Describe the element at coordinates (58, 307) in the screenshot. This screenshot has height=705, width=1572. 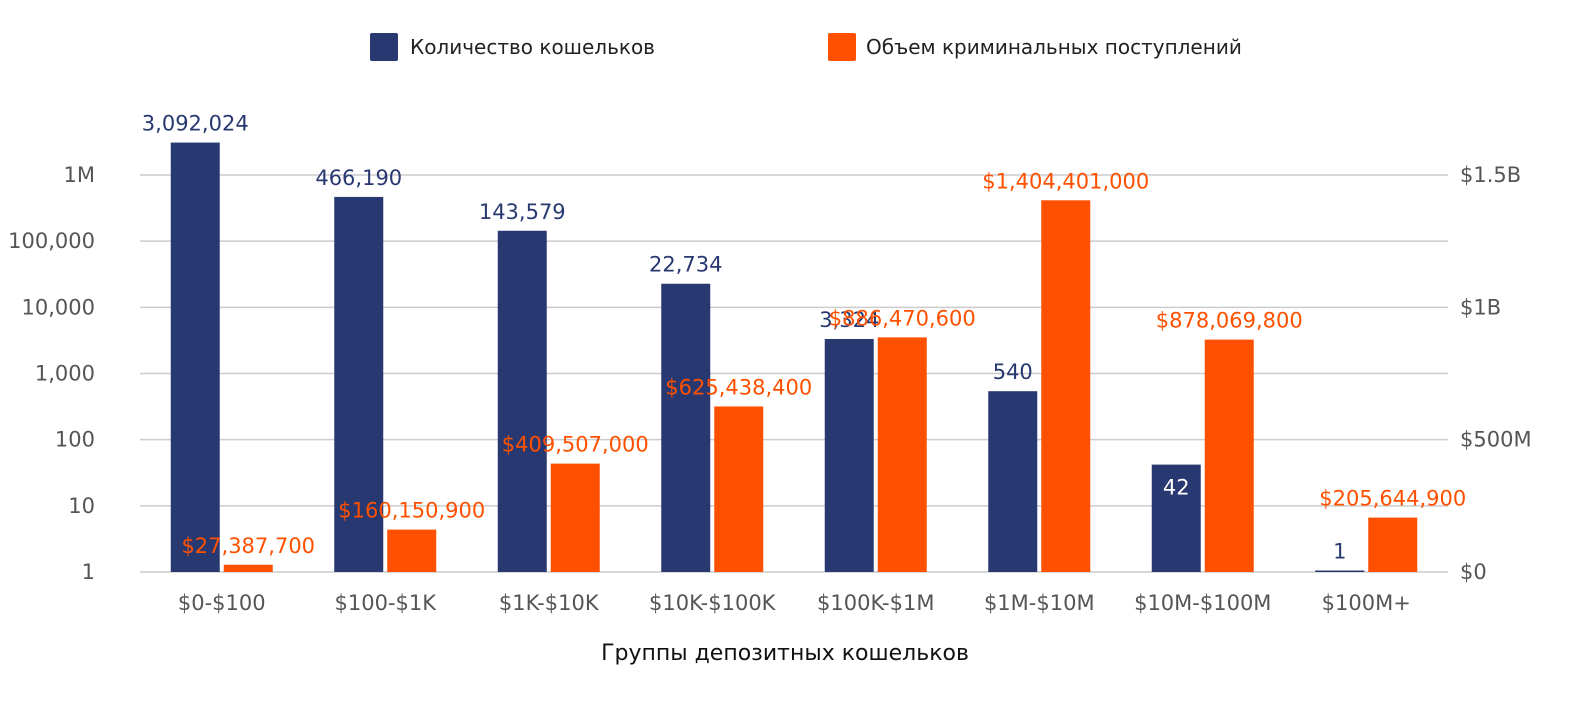
I see `left-tick-label: 10,000` at that location.